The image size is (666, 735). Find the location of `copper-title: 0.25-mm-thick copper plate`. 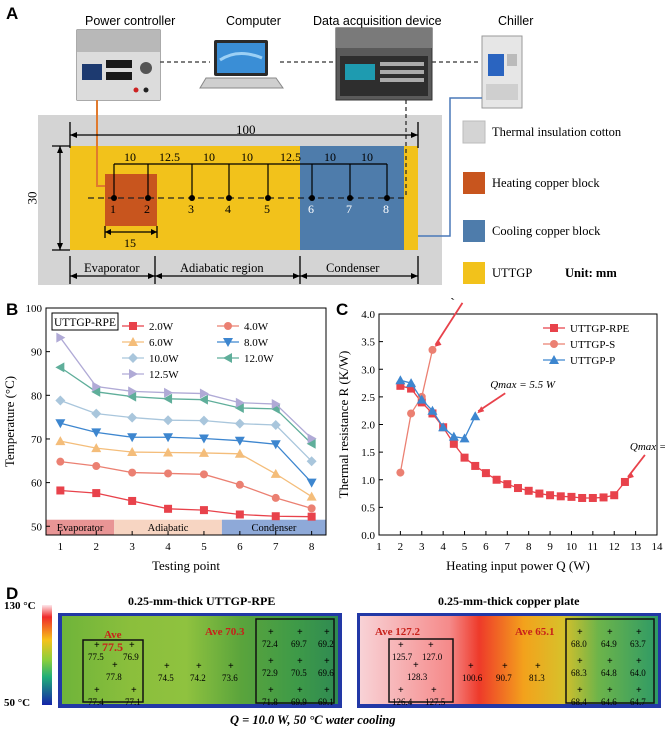

copper-title: 0.25-mm-thick copper plate is located at coordinates (509, 601).